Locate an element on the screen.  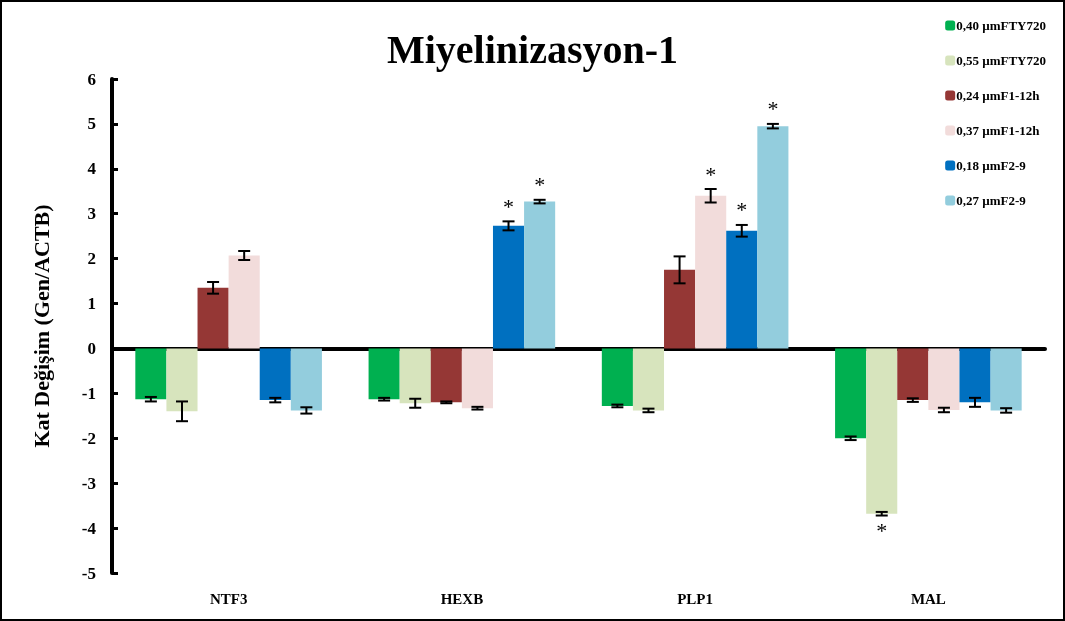
legend-label: 0,37 µmF1-12h is located at coordinates (998, 130).